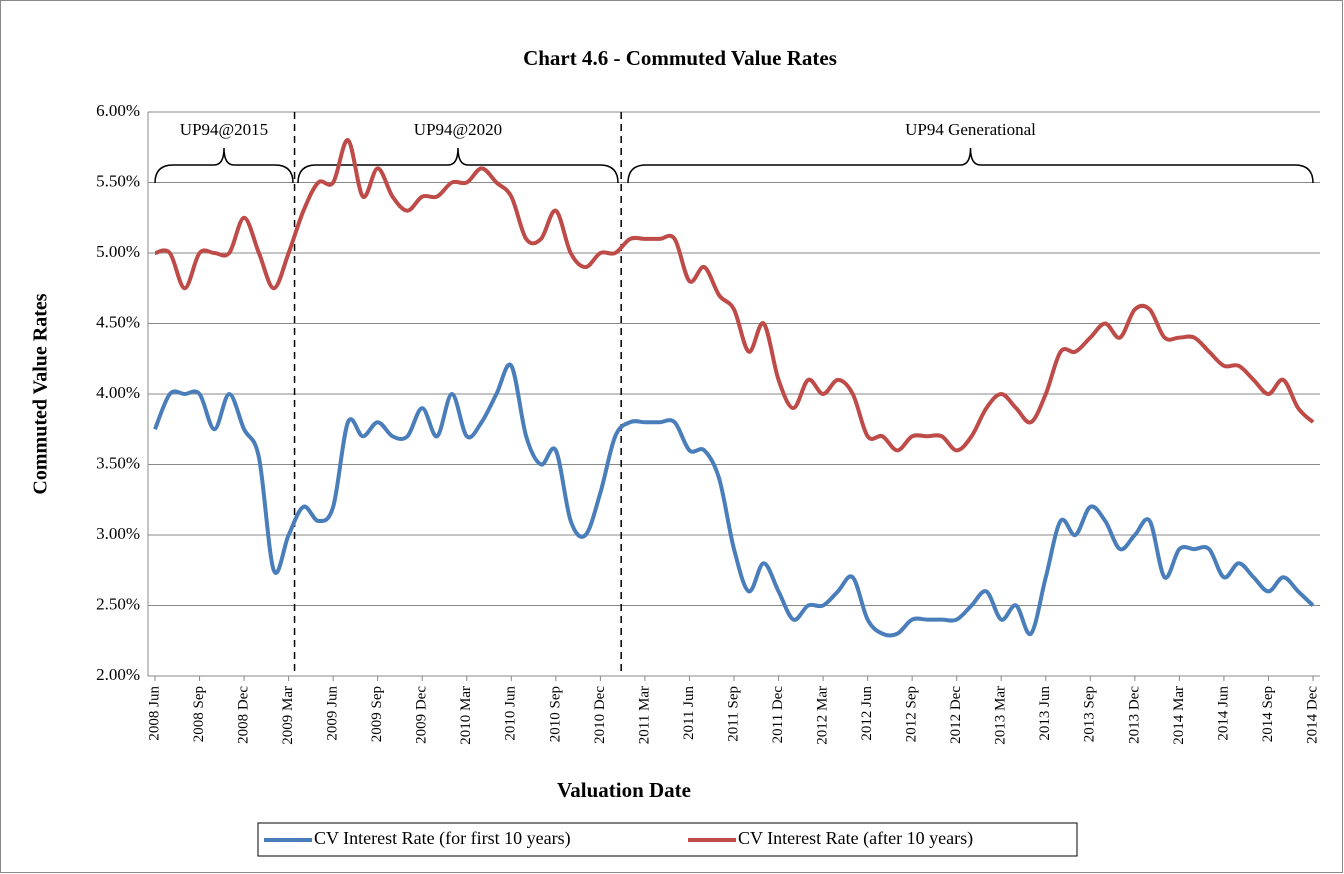  Describe the element at coordinates (118, 674) in the screenshot. I see `y-tick-label: 2.00%` at that location.